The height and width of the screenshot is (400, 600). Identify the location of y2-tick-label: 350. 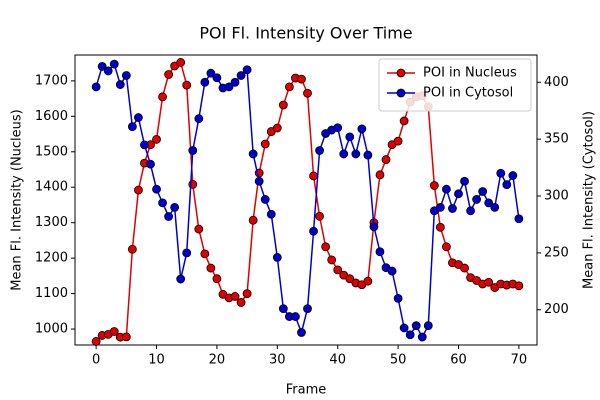
(556, 139).